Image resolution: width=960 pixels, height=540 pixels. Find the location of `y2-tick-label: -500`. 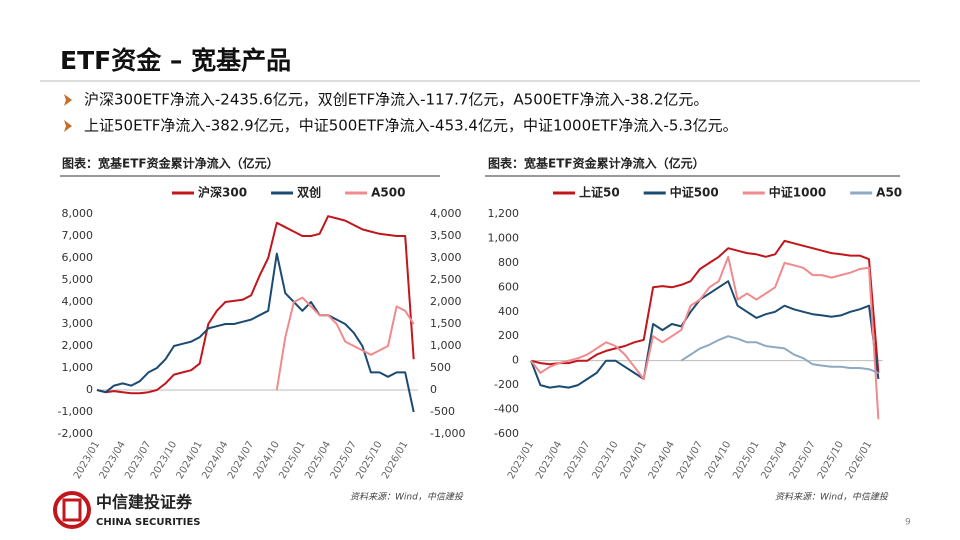

y2-tick-label: -500 is located at coordinates (442, 411).